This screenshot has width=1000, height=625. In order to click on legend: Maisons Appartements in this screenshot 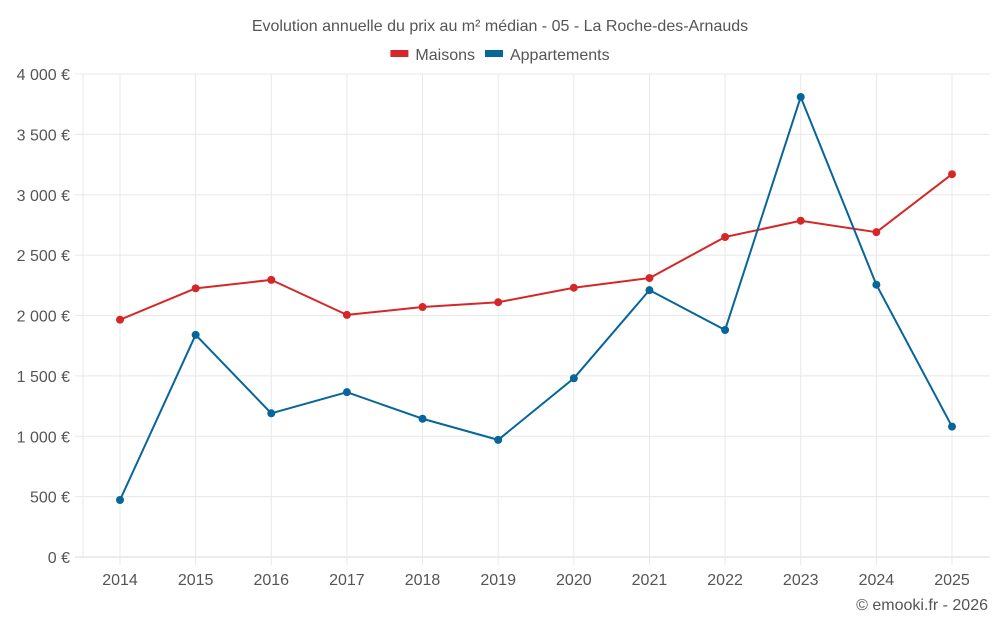, I will do `click(500, 55)`.